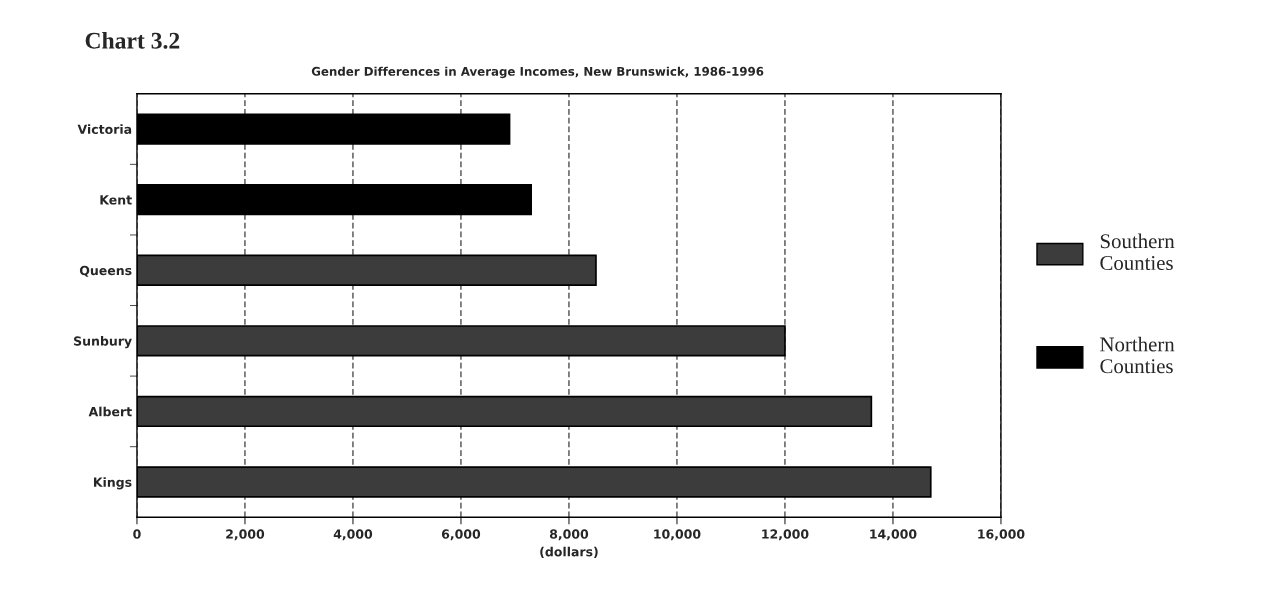 The width and height of the screenshot is (1280, 605). Describe the element at coordinates (112, 483) in the screenshot. I see `y-tick-label: Kings` at that location.